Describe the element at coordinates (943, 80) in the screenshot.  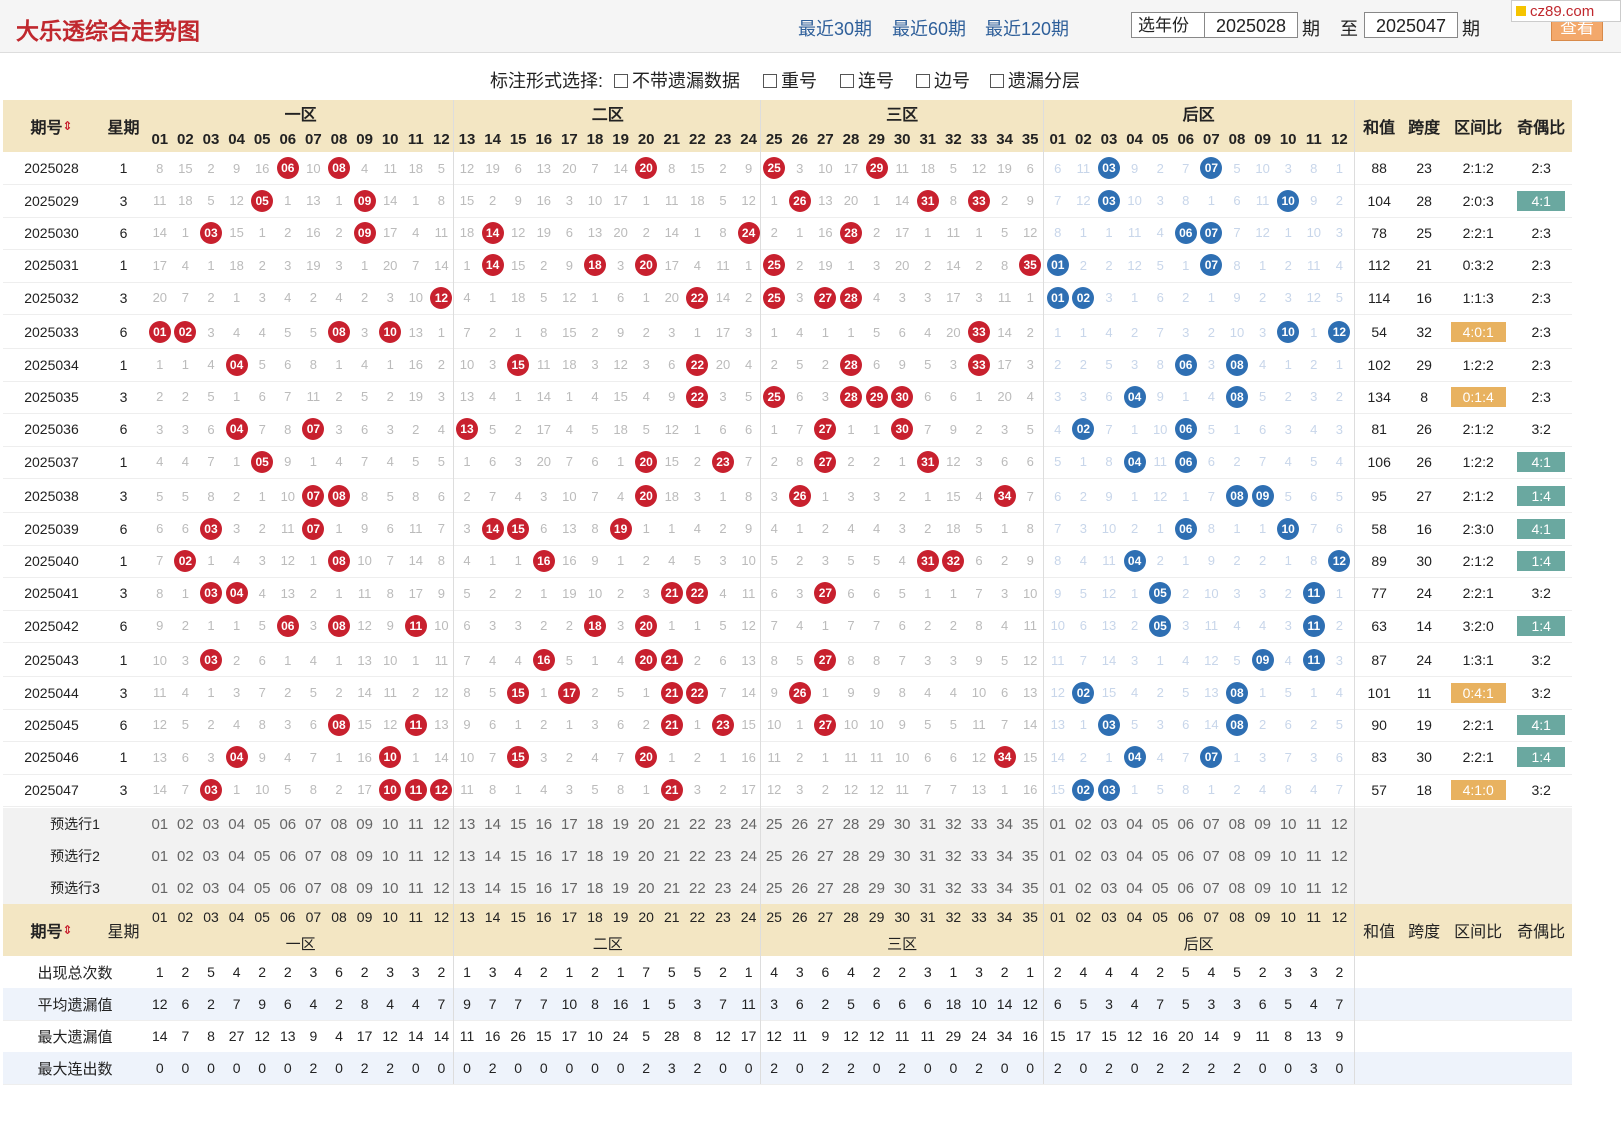
I see `option-edge: 边号` at that location.